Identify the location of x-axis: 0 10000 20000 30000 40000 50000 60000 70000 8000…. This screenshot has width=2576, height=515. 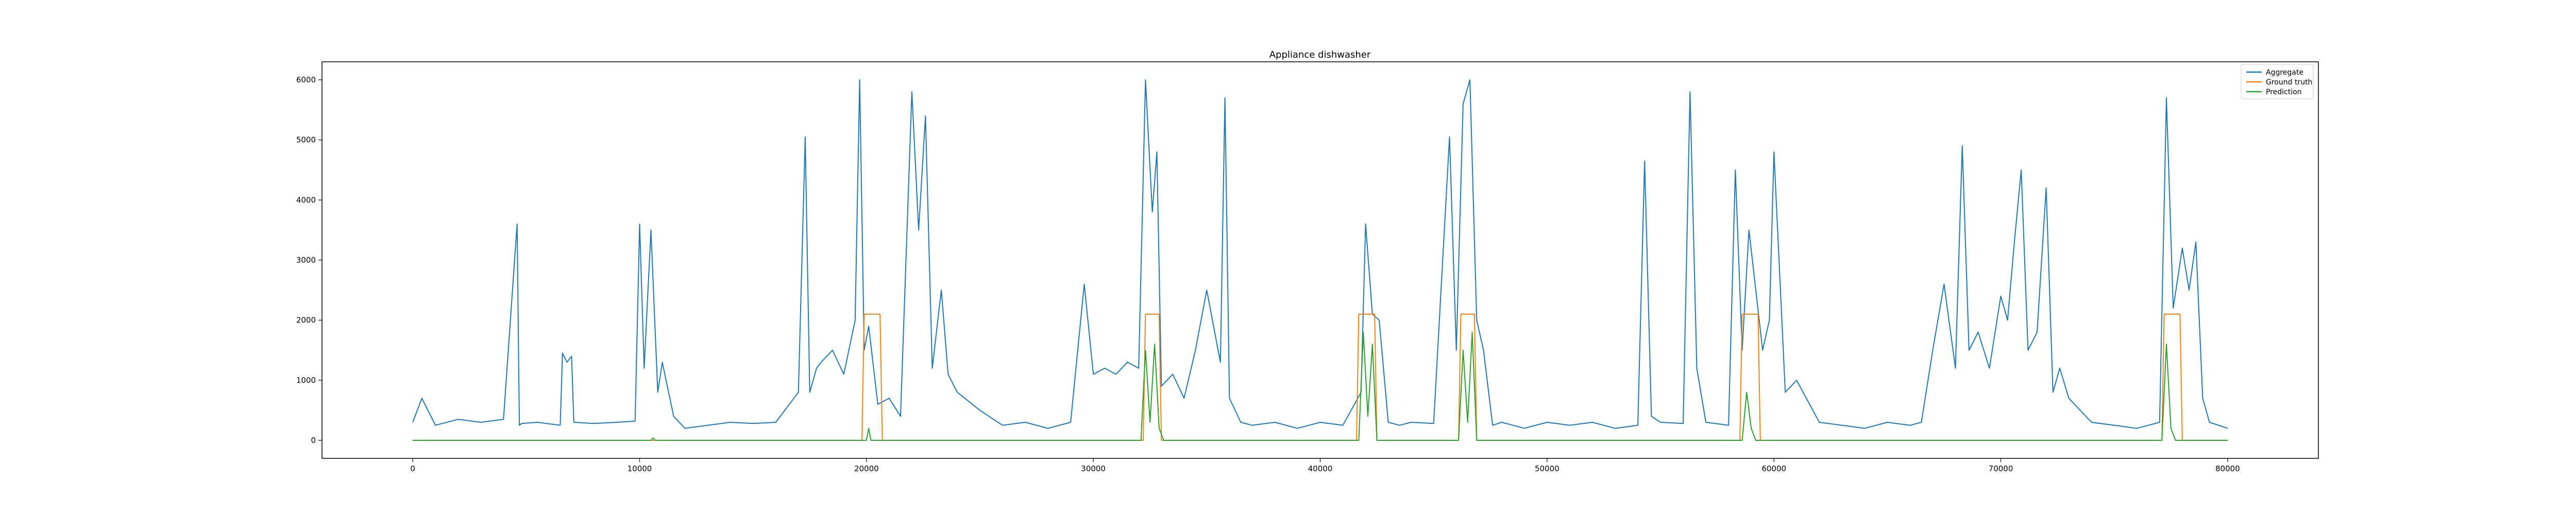
(1325, 465).